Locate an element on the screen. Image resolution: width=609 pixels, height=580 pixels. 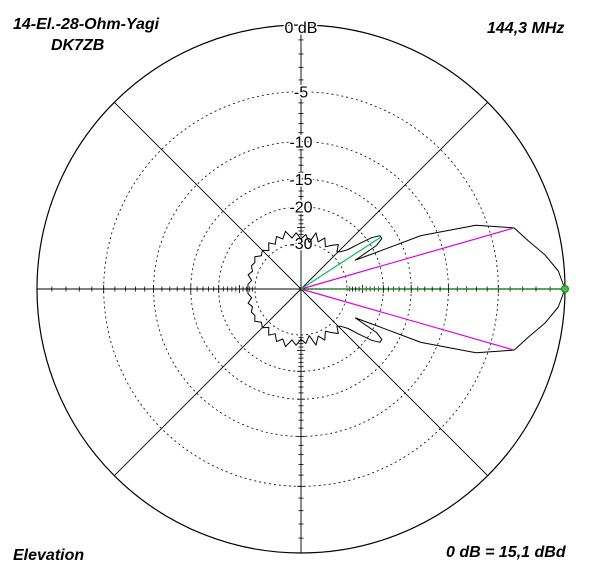
radiation-pattern is located at coordinates (406, 289).